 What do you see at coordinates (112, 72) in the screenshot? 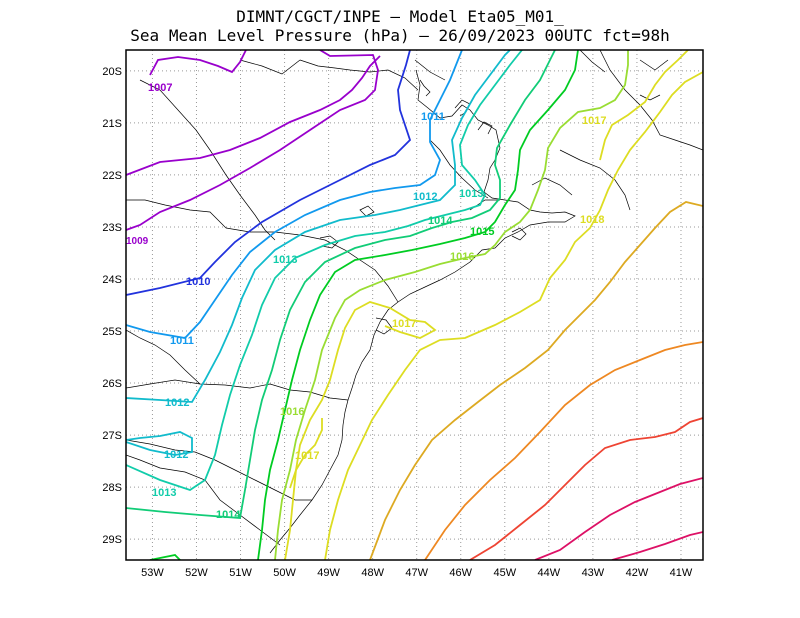
I see `lat-tick-label: 20S` at bounding box center [112, 72].